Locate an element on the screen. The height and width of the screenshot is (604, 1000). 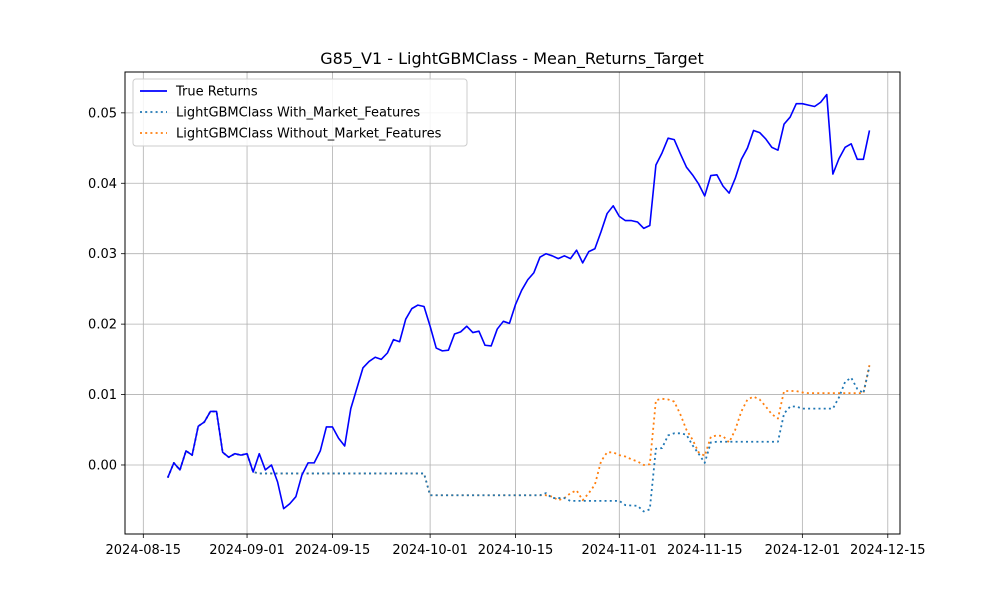
legend-box is located at coordinates (300, 112).